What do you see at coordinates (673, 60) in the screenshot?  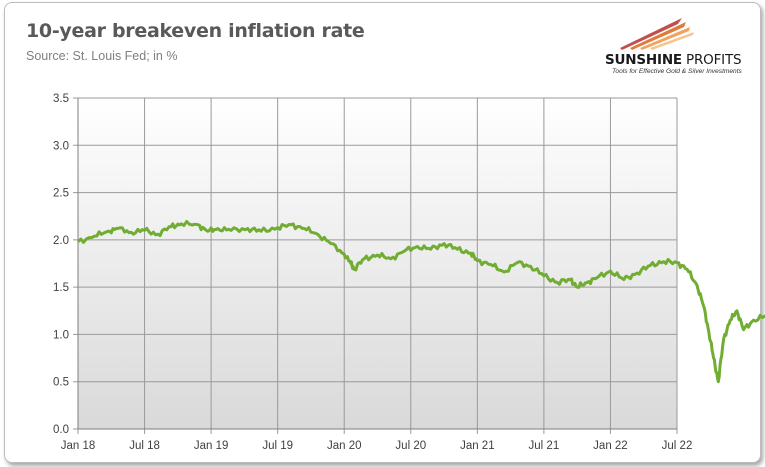 I see `logo-name: SUNSHINE PROFITS` at bounding box center [673, 60].